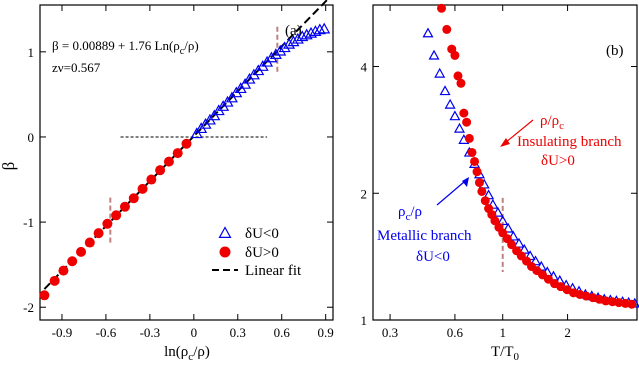  What do you see at coordinates (31, 52) in the screenshot?
I see `y-tick-label: 1` at bounding box center [31, 52].